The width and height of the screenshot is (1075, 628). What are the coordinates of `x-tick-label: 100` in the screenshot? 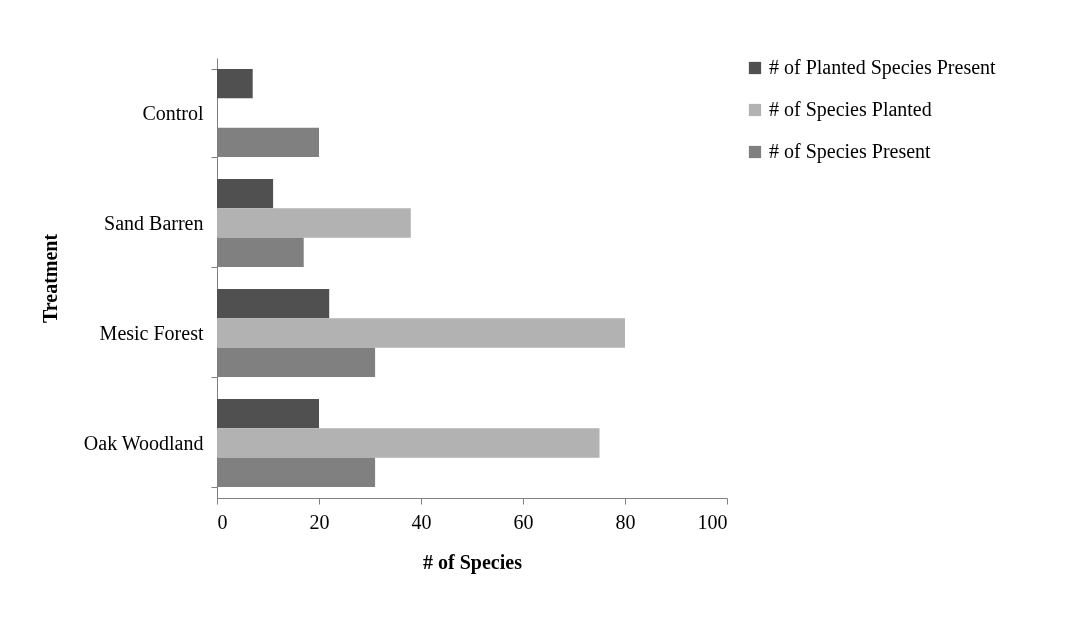 It's located at (712, 521).